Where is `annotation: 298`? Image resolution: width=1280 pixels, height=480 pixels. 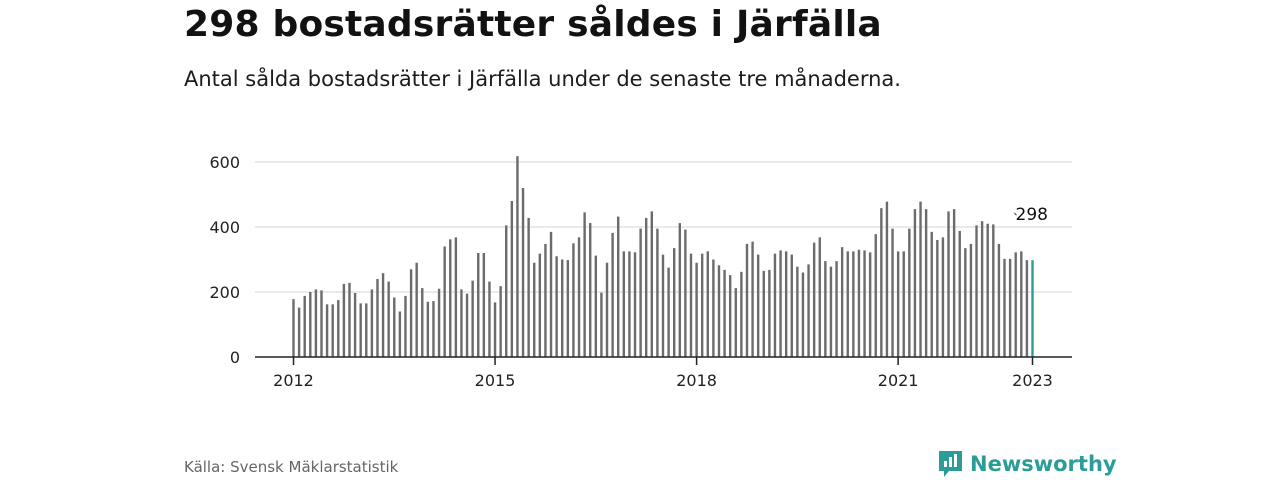 annotation: 298 is located at coordinates (1031, 215).